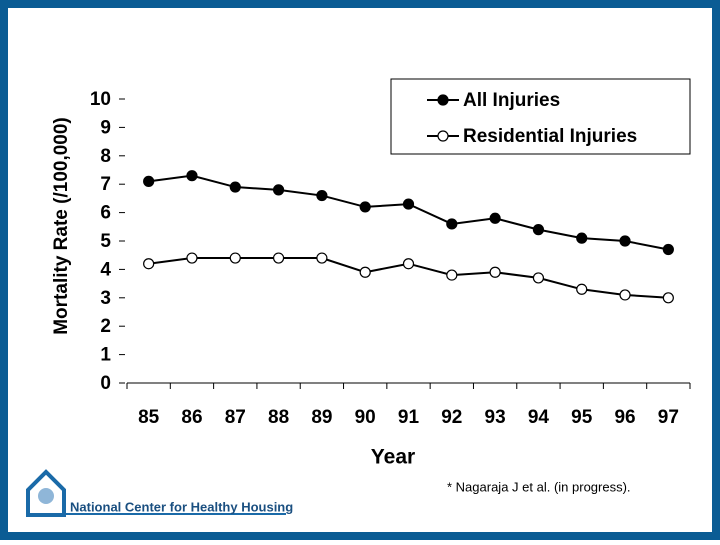 The height and width of the screenshot is (545, 720). Describe the element at coordinates (550, 136) in the screenshot. I see `legend-label: Residential Injuries` at that location.